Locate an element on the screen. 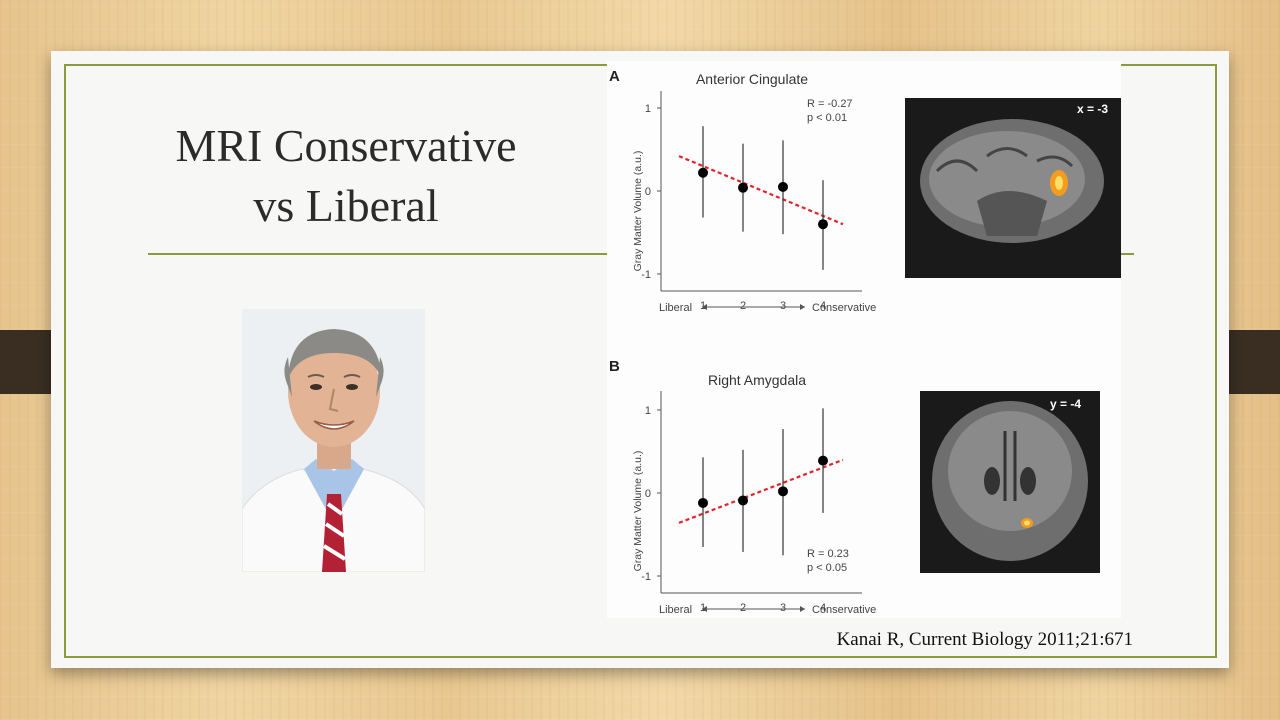 This screenshot has width=1280, height=720. panel-a-xlabel-right: Conservative is located at coordinates (844, 308).